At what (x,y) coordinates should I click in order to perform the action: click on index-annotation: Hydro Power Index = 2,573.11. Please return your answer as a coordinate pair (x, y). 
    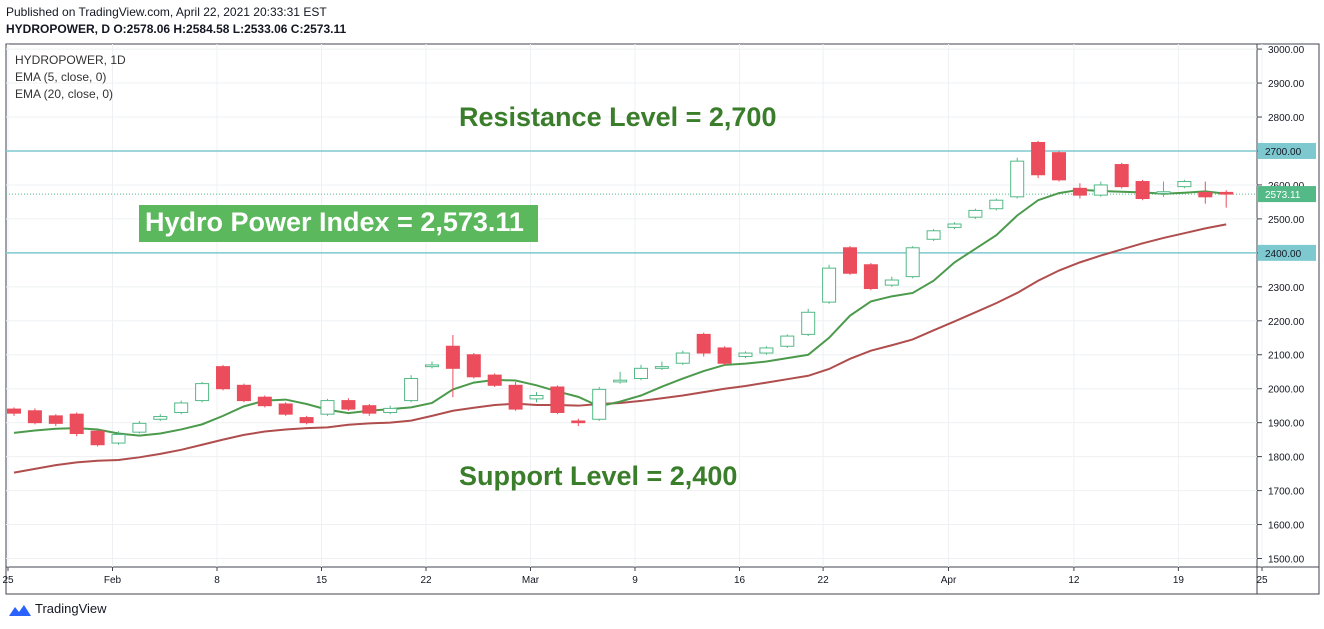
    Looking at the image, I should click on (338, 223).